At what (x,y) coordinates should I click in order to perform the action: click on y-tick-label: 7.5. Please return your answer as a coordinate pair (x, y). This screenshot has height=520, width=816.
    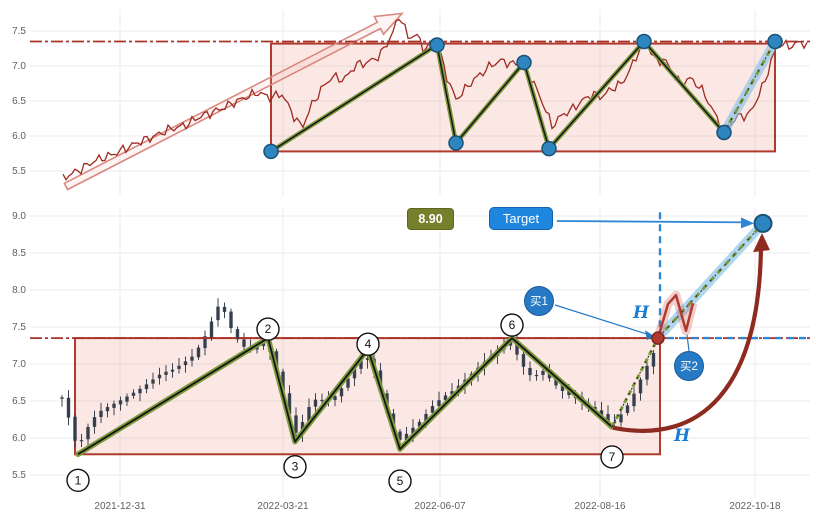
    Looking at the image, I should click on (19, 31).